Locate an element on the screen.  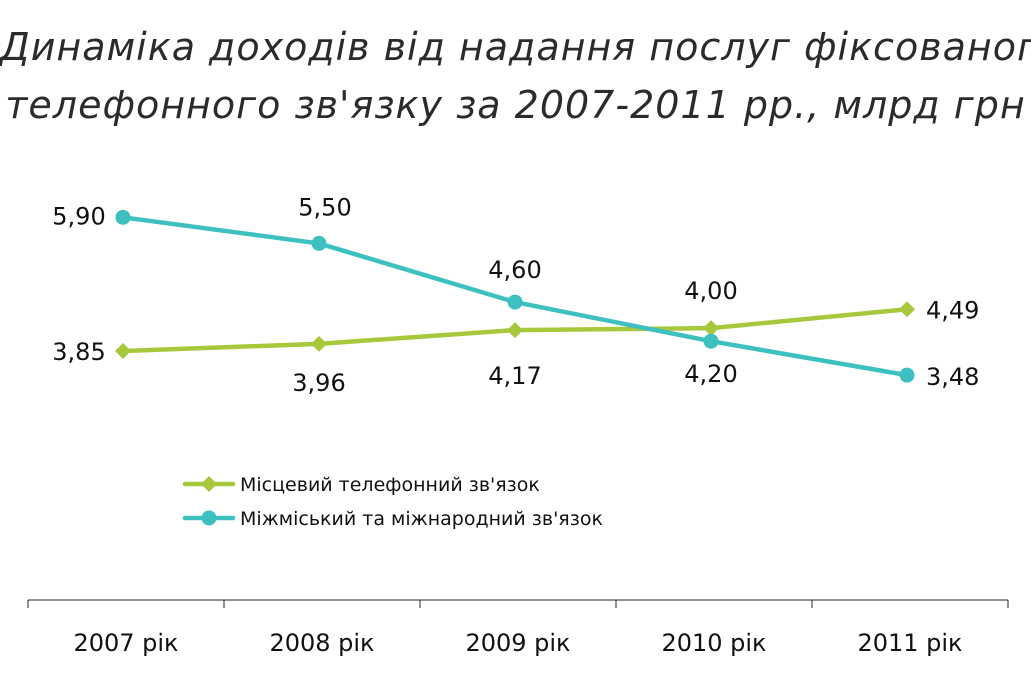
data-label: 4,17 is located at coordinates (514, 376).